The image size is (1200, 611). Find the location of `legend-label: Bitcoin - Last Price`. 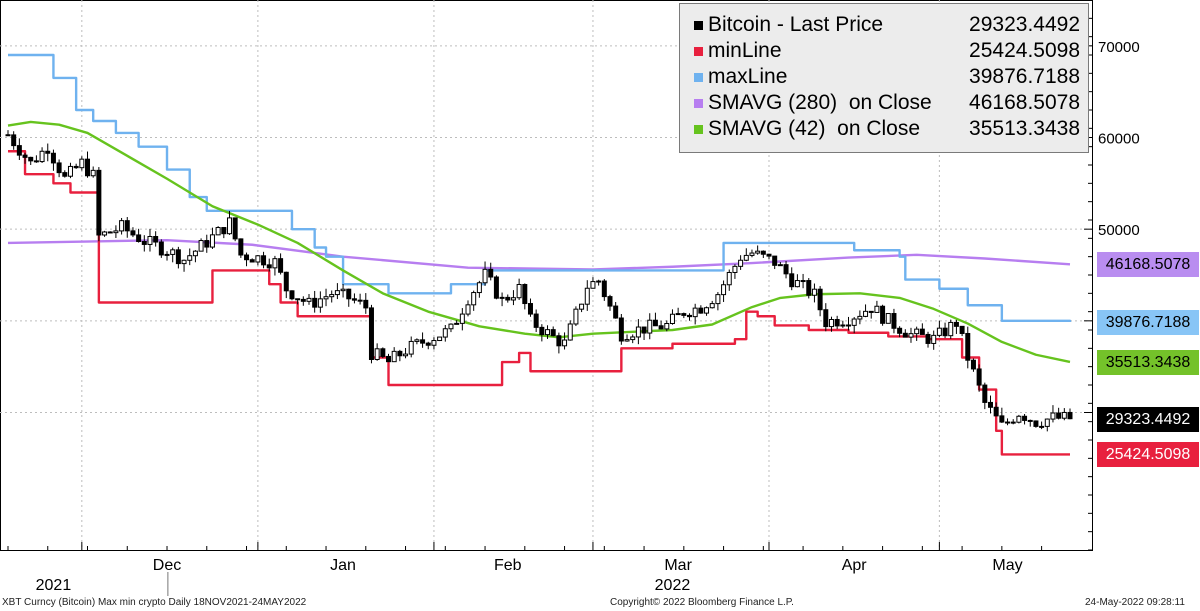

legend-label: Bitcoin - Last Price is located at coordinates (796, 24).